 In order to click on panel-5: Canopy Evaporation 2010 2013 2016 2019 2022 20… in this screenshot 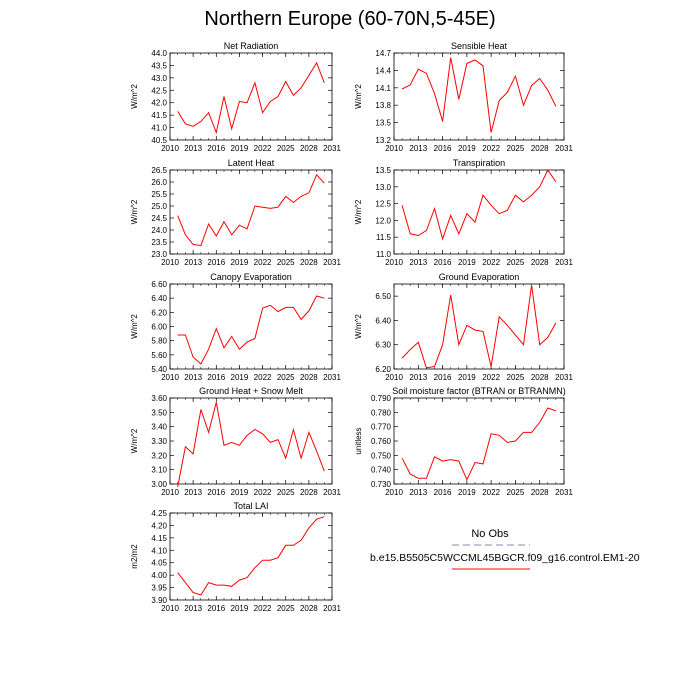, I will do `click(235, 327)`.